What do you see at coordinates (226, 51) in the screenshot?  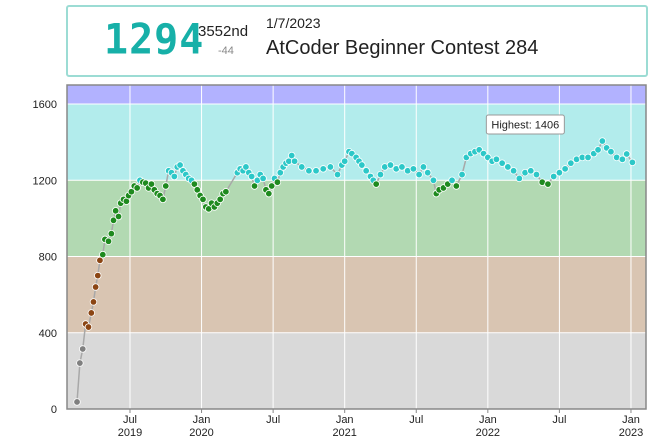 I see `rating-diff: -44` at bounding box center [226, 51].